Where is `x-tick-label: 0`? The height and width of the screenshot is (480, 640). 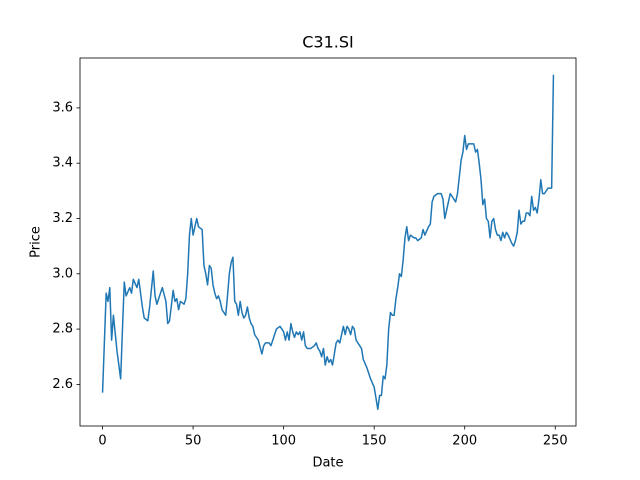
x-tick-label: 0 is located at coordinates (102, 441).